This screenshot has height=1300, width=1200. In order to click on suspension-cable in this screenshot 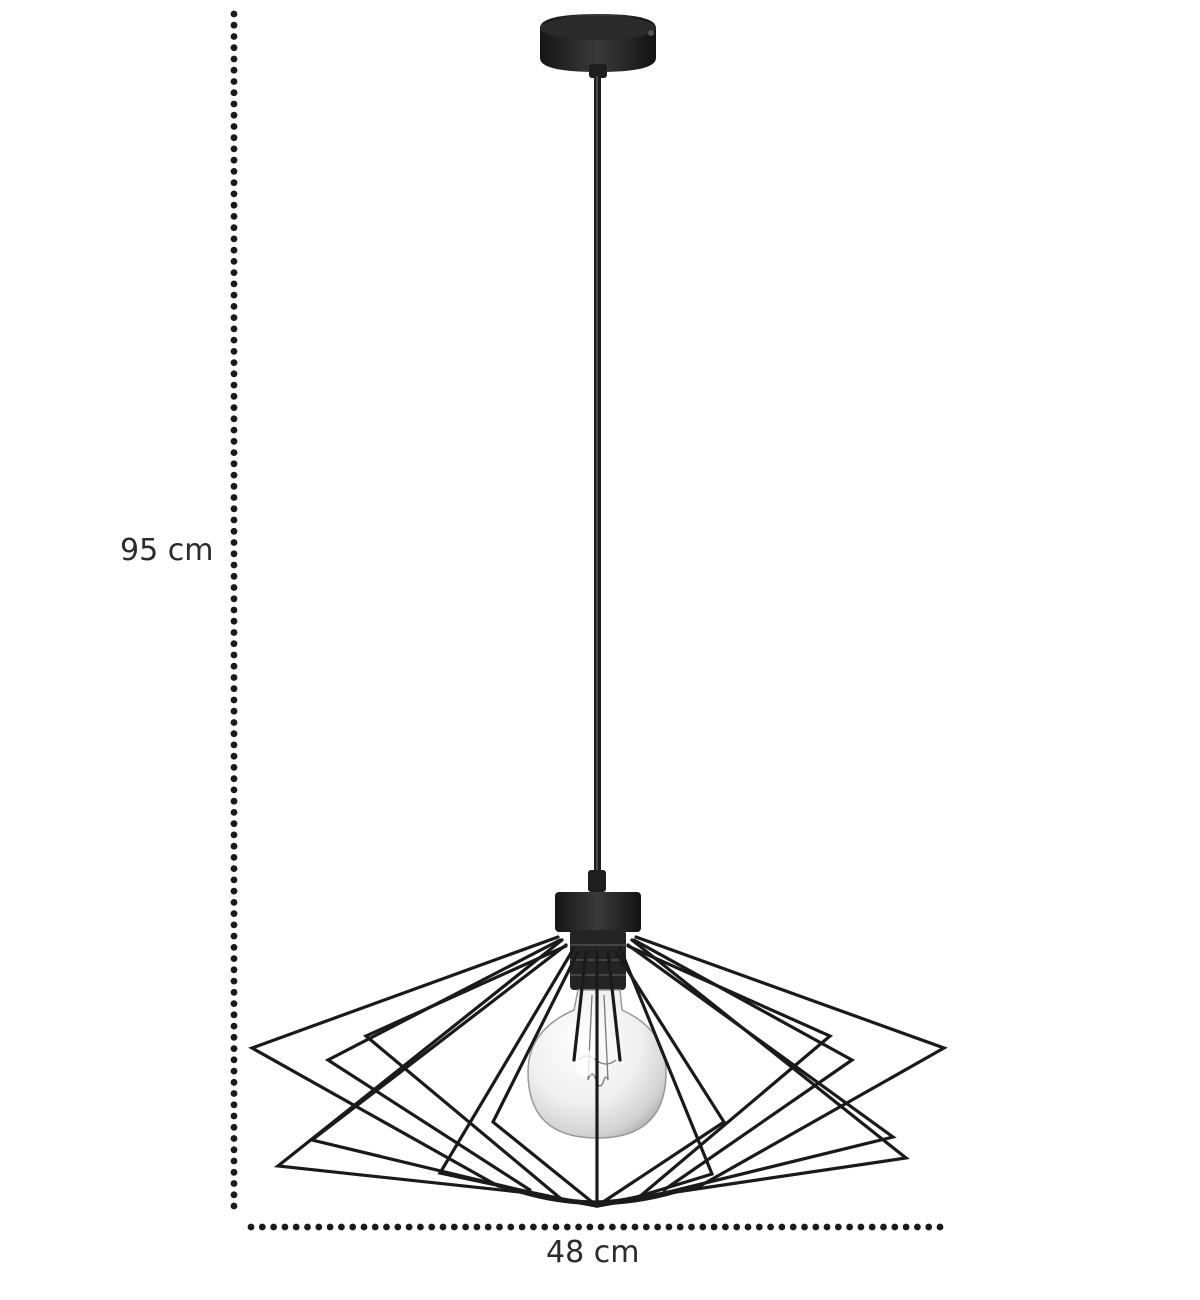, I will do `click(597, 476)`.